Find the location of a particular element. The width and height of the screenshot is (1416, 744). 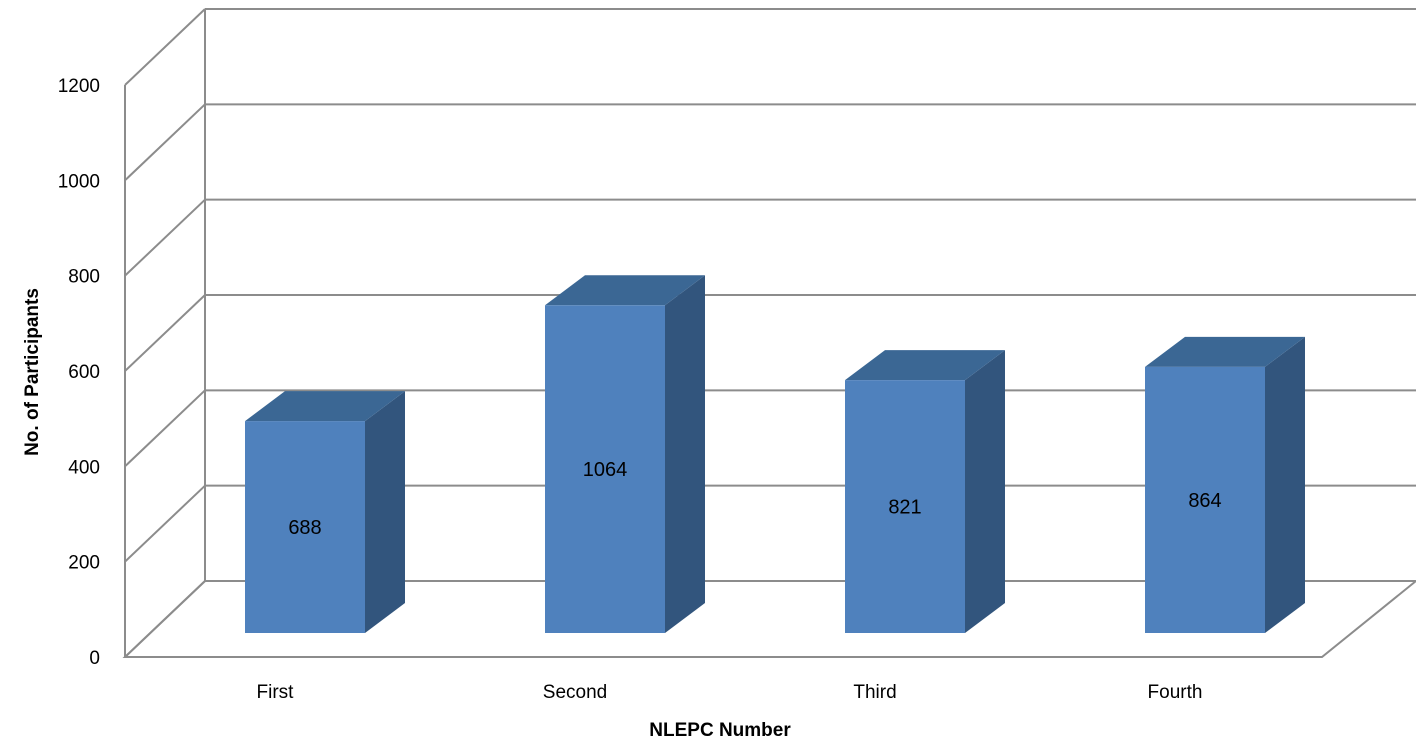

data-label: 1064 is located at coordinates (605, 470).